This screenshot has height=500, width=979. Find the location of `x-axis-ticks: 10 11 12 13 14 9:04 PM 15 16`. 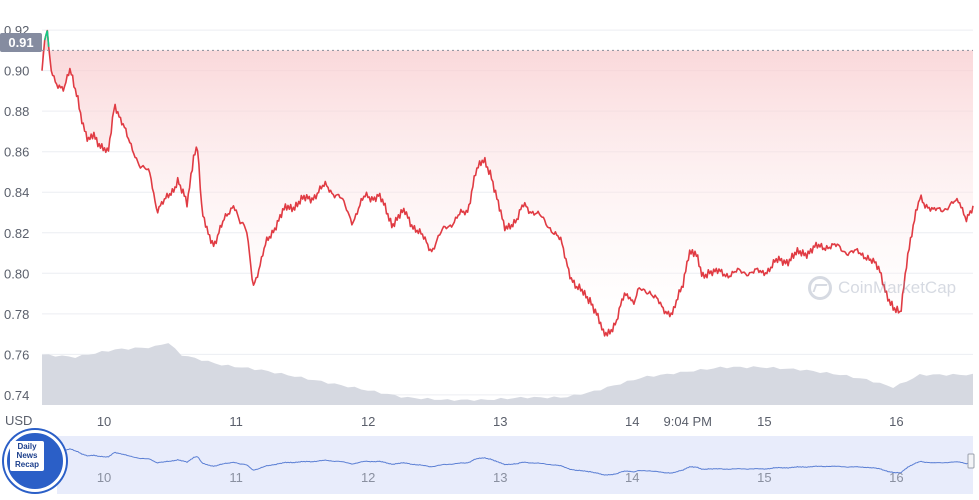

x-axis-ticks: 10 11 12 13 14 9:04 PM 15 16 is located at coordinates (500, 421).